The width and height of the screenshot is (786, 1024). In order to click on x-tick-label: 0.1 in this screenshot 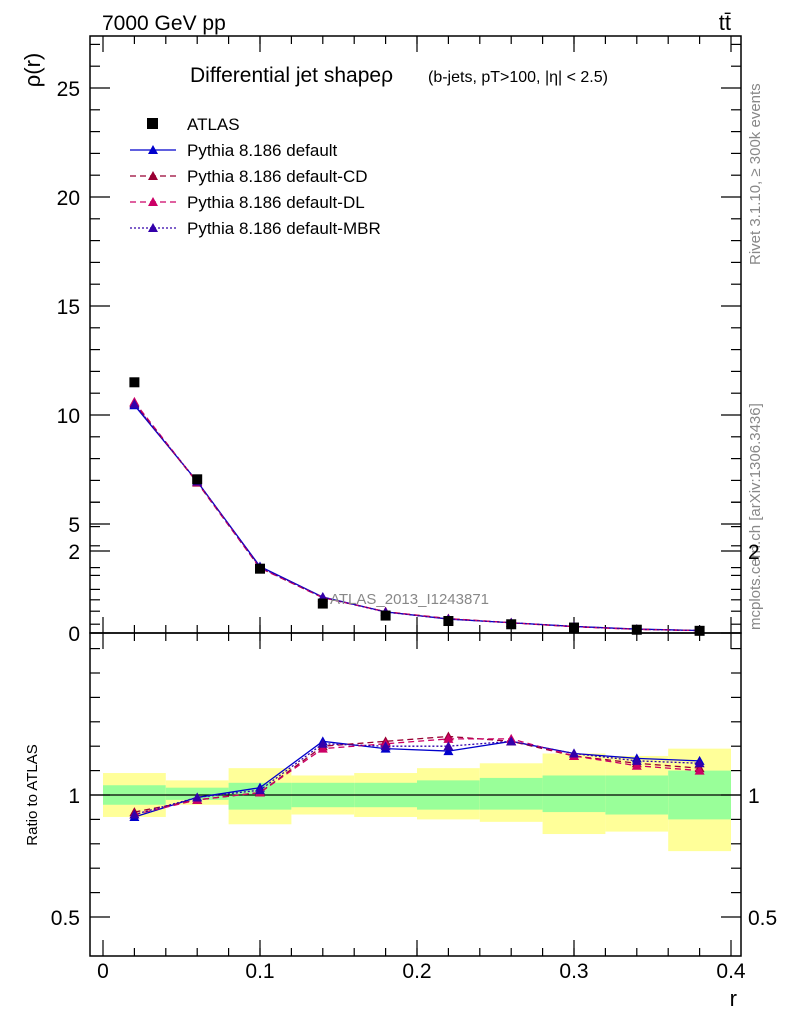, I will do `click(259, 971)`.